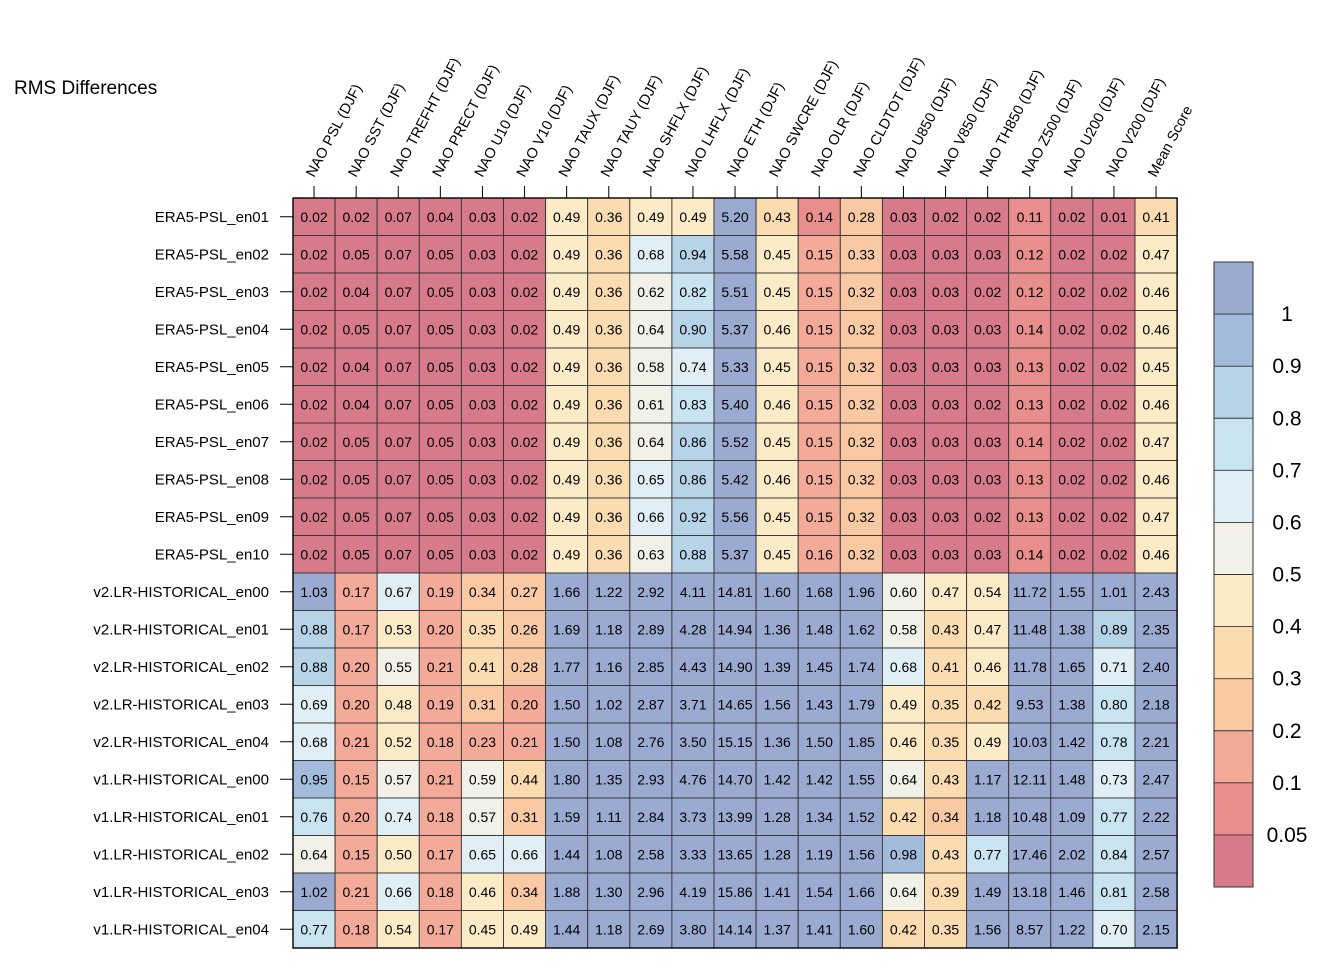 The image size is (1325, 980). What do you see at coordinates (987, 817) in the screenshot?
I see `cell-value-label: 1.18` at bounding box center [987, 817].